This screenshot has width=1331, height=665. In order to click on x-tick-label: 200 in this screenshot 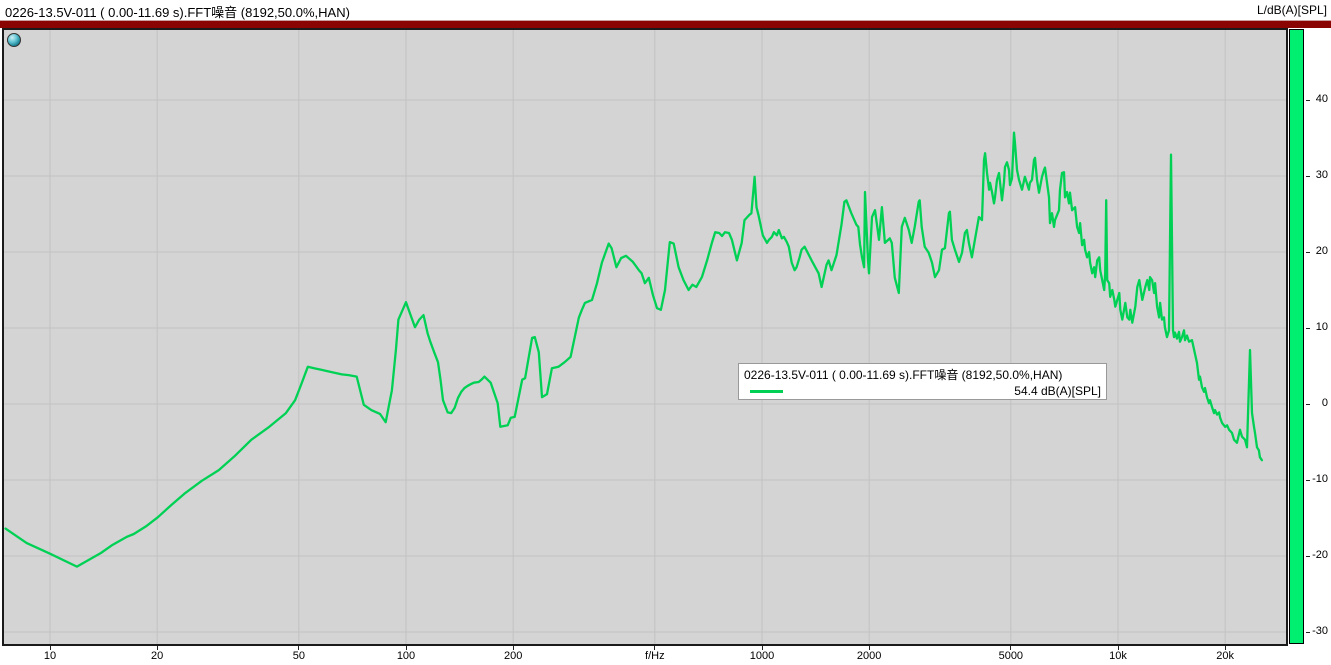, I will do `click(513, 656)`.